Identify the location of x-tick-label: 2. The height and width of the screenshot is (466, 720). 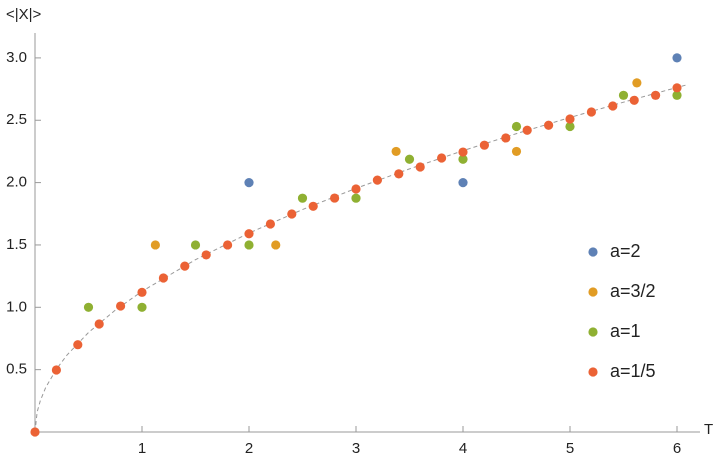
(249, 448).